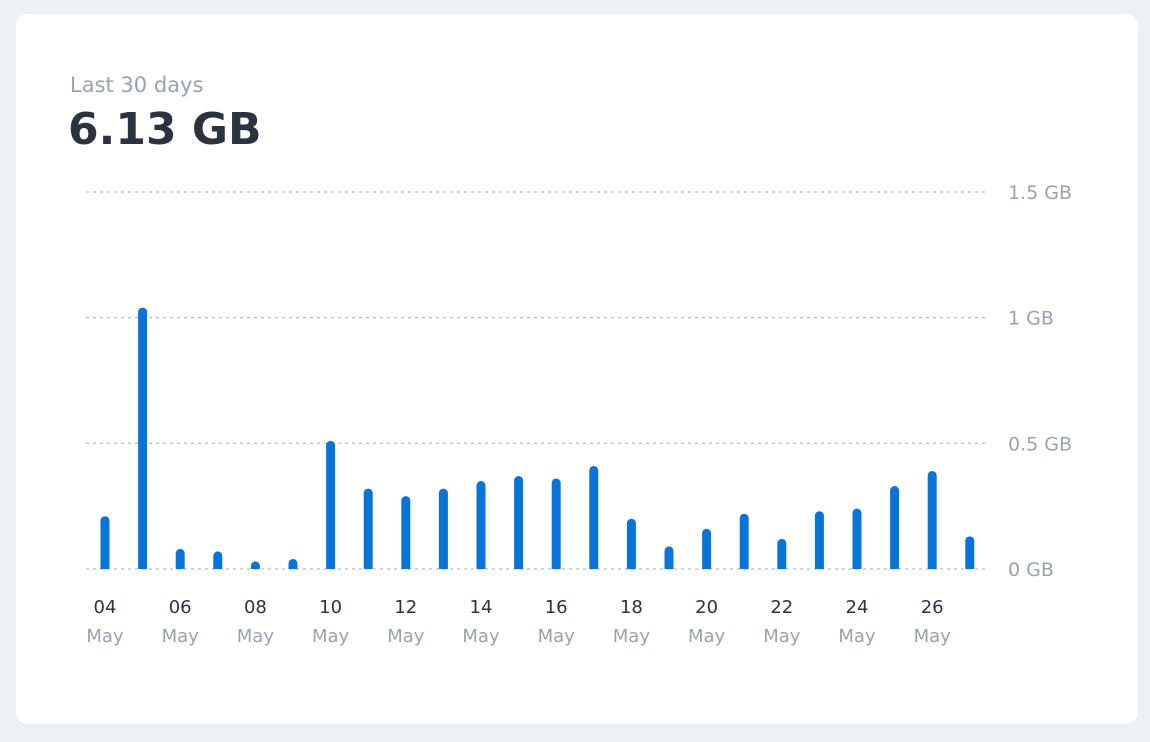 The height and width of the screenshot is (742, 1150). What do you see at coordinates (180, 622) in the screenshot?
I see `x-tick-label: 06 May` at bounding box center [180, 622].